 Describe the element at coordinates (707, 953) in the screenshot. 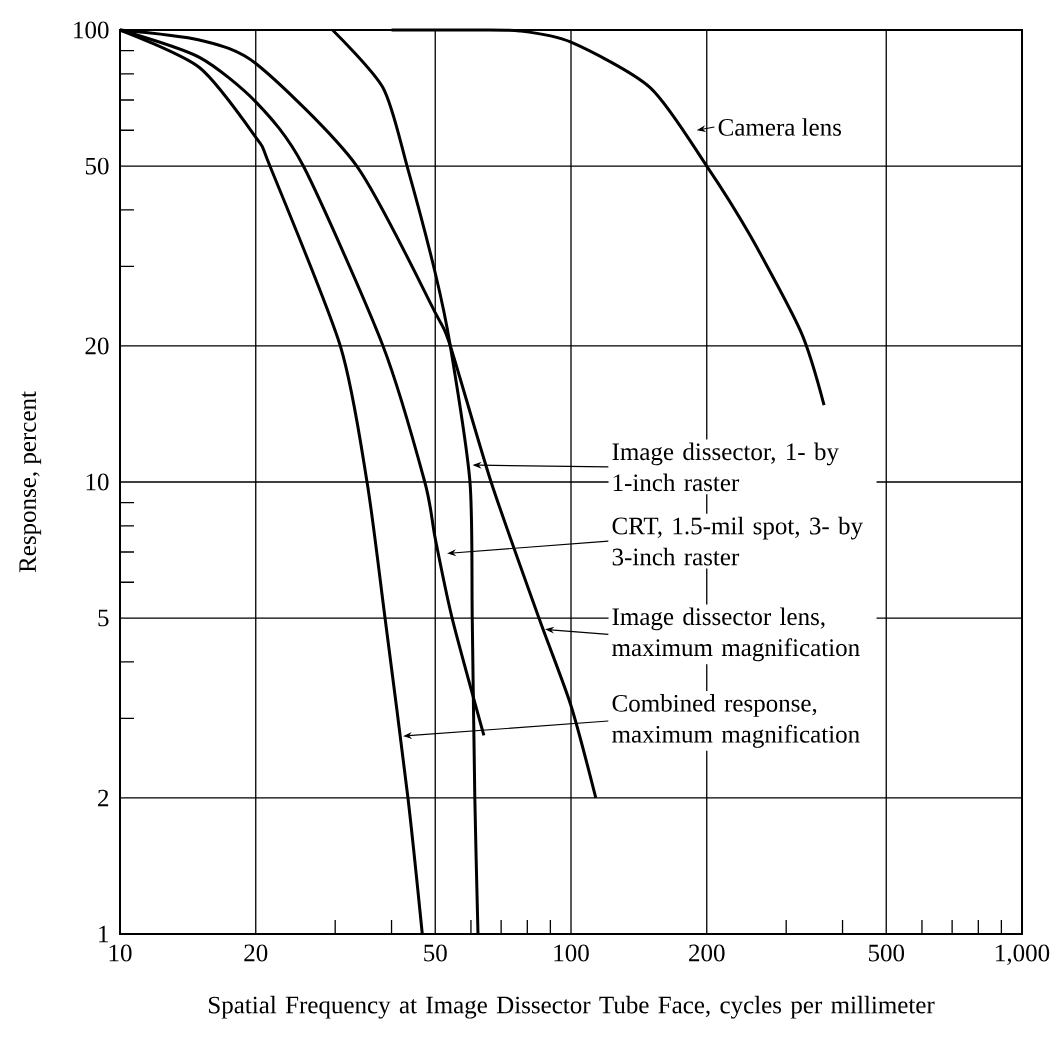

I see `x-tick-label: 200` at that location.